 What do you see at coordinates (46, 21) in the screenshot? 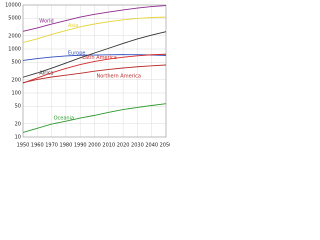
I see `series-label: World` at bounding box center [46, 21].